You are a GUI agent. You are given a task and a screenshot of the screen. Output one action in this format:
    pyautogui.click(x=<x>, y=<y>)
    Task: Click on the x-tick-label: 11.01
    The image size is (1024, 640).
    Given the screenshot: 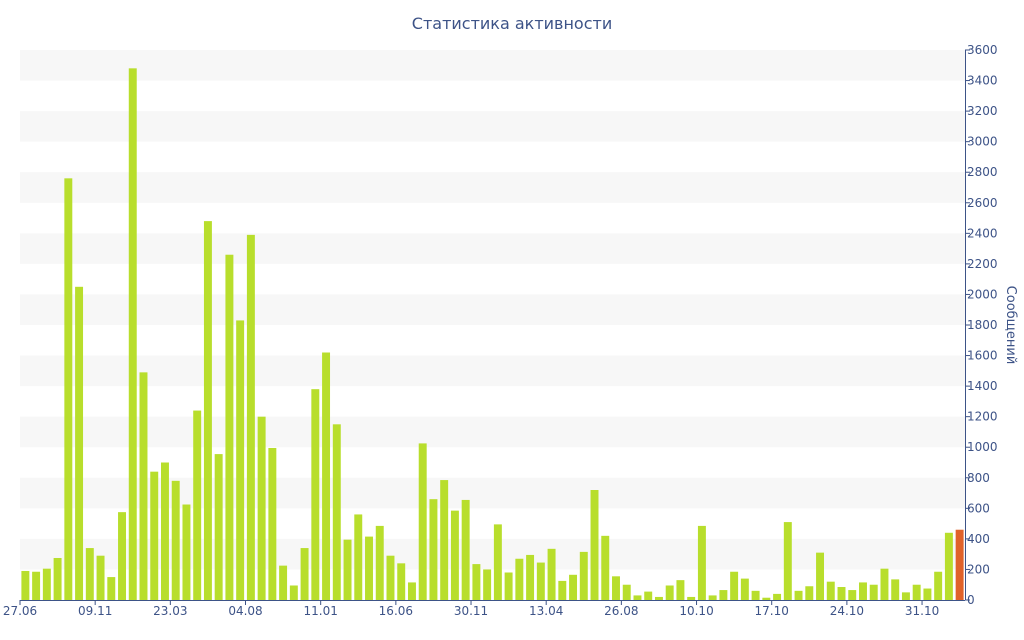 What is the action you would take?
    pyautogui.click(x=321, y=611)
    